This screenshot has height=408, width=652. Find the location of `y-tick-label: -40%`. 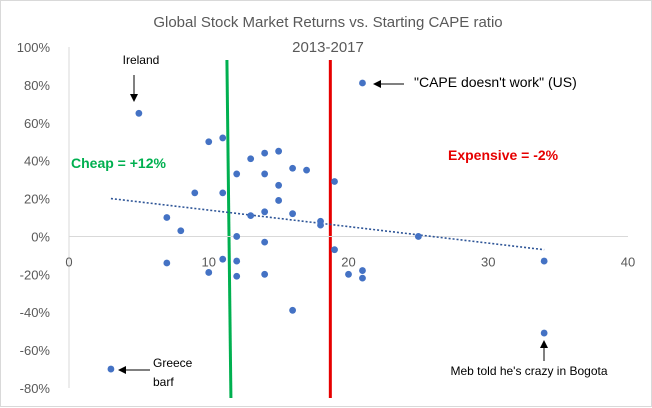

y-tick-label: -40% is located at coordinates (35, 312).